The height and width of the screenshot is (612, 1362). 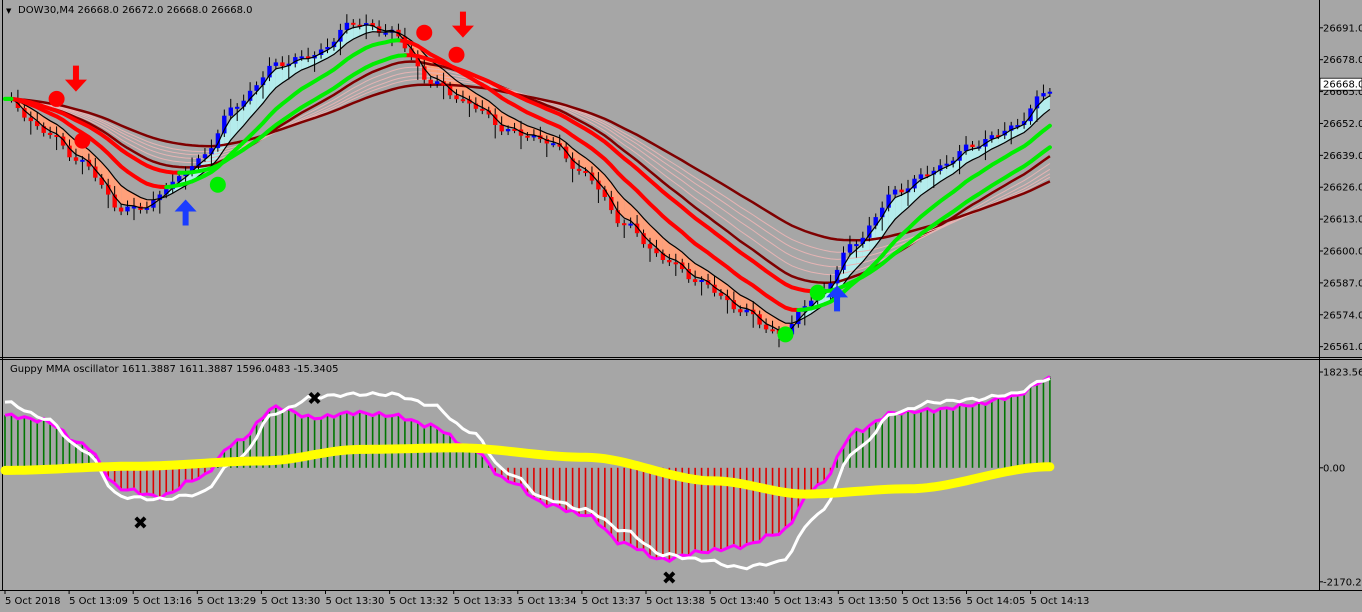 I want to click on price-label: 26613.0, so click(x=1342, y=220).